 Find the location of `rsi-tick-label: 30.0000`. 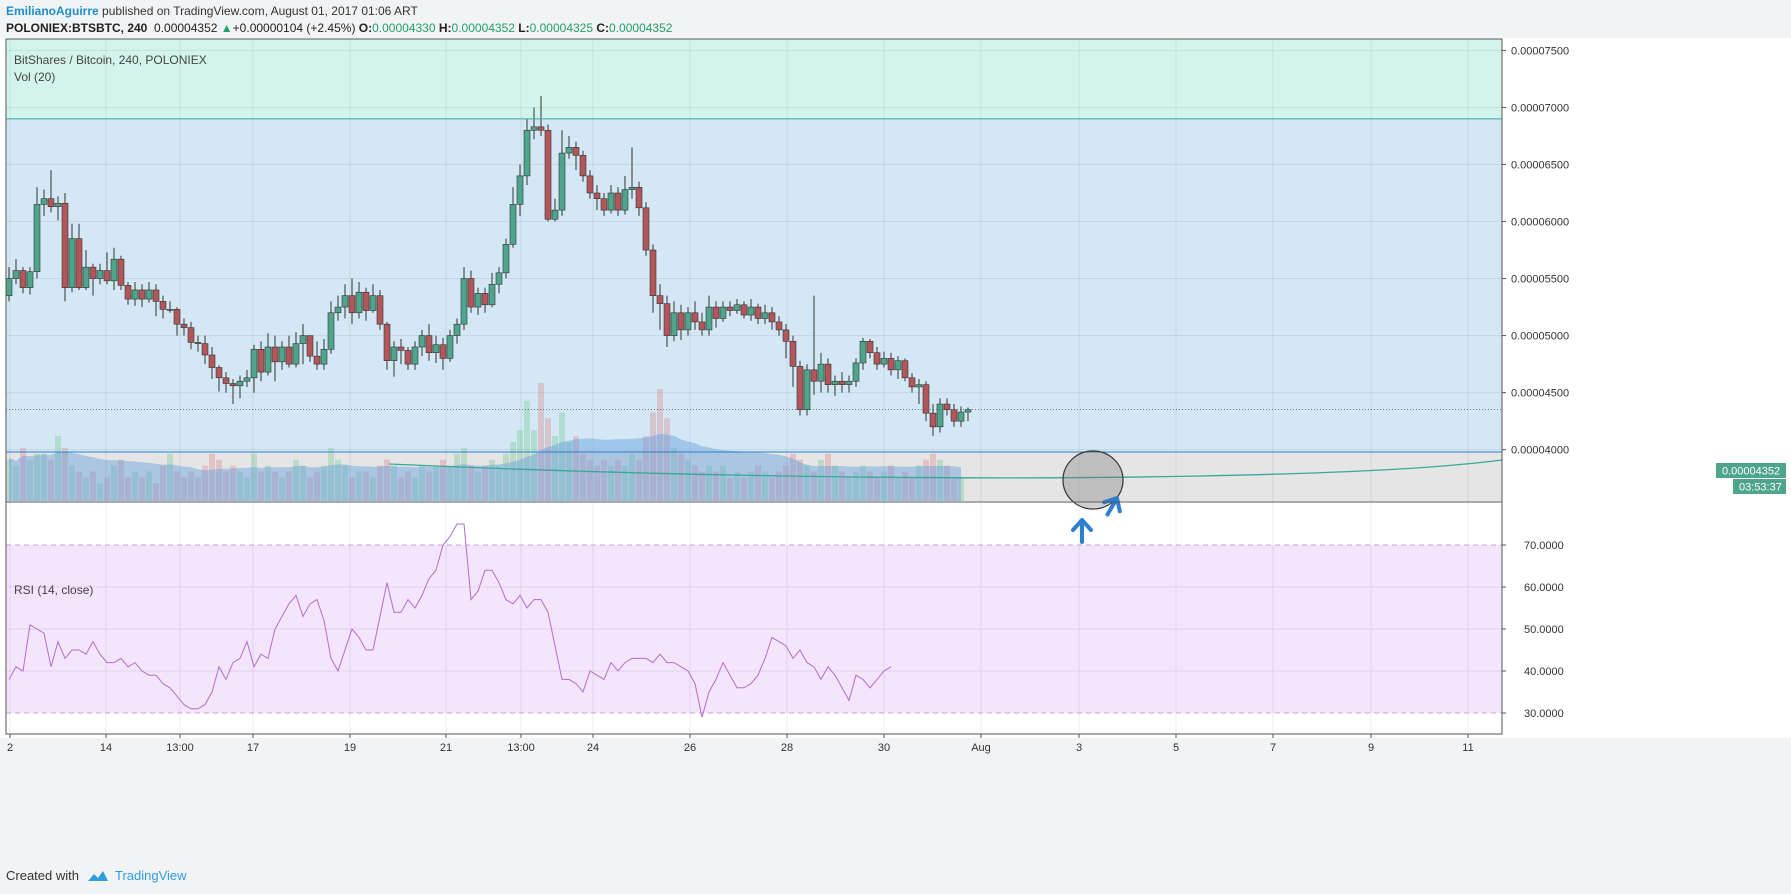

rsi-tick-label: 30.0000 is located at coordinates (1544, 714).